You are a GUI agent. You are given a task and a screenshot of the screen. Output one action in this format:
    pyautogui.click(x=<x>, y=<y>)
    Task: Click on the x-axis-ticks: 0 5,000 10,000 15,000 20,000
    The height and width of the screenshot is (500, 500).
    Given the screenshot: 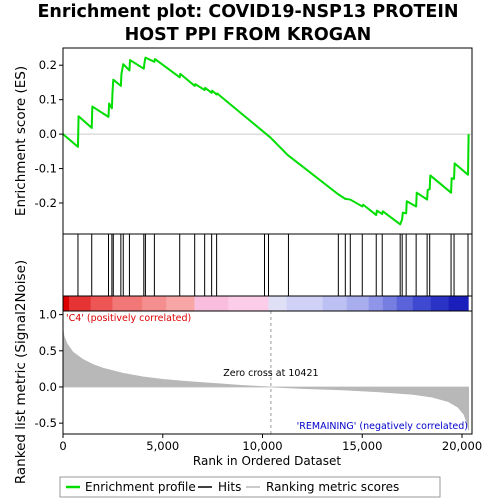 What is the action you would take?
    pyautogui.click(x=270, y=443)
    